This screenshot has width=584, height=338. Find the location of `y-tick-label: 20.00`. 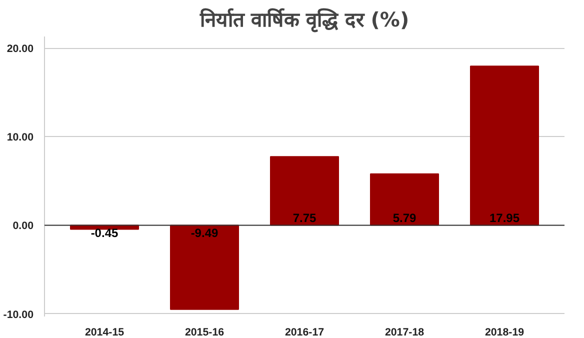

y-tick-label: 20.00 is located at coordinates (20, 49).